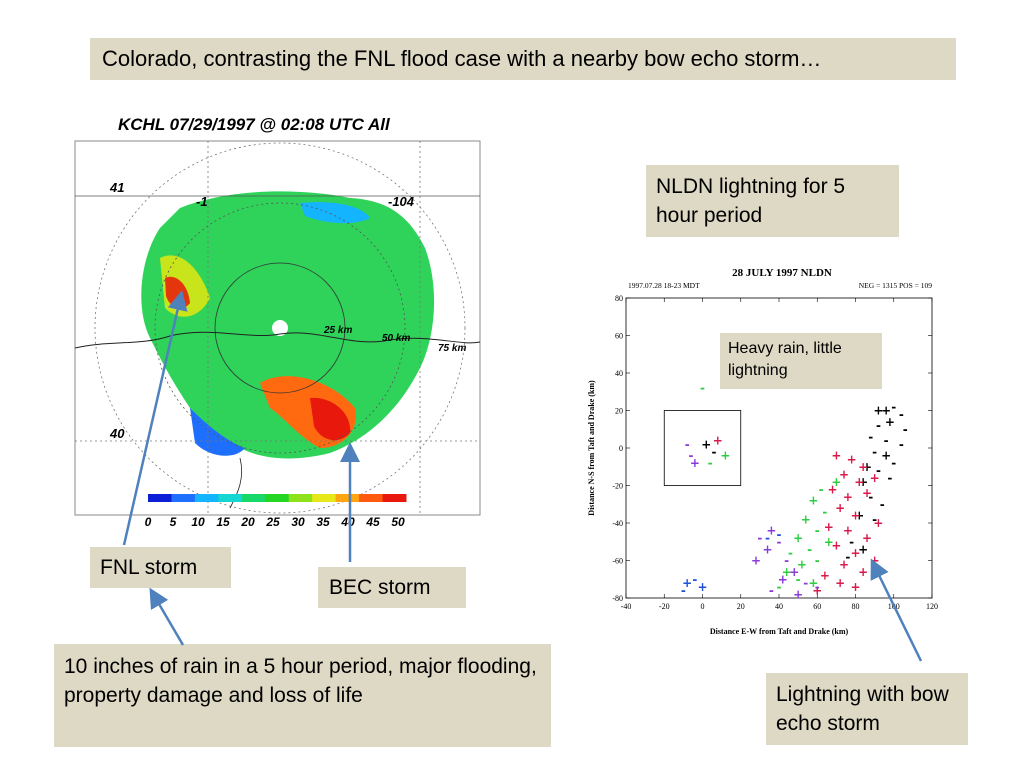 The image size is (1024, 768). What do you see at coordinates (801, 361) in the screenshot?
I see `heavy-rain-note: Heavy rain, little lightning` at bounding box center [801, 361].